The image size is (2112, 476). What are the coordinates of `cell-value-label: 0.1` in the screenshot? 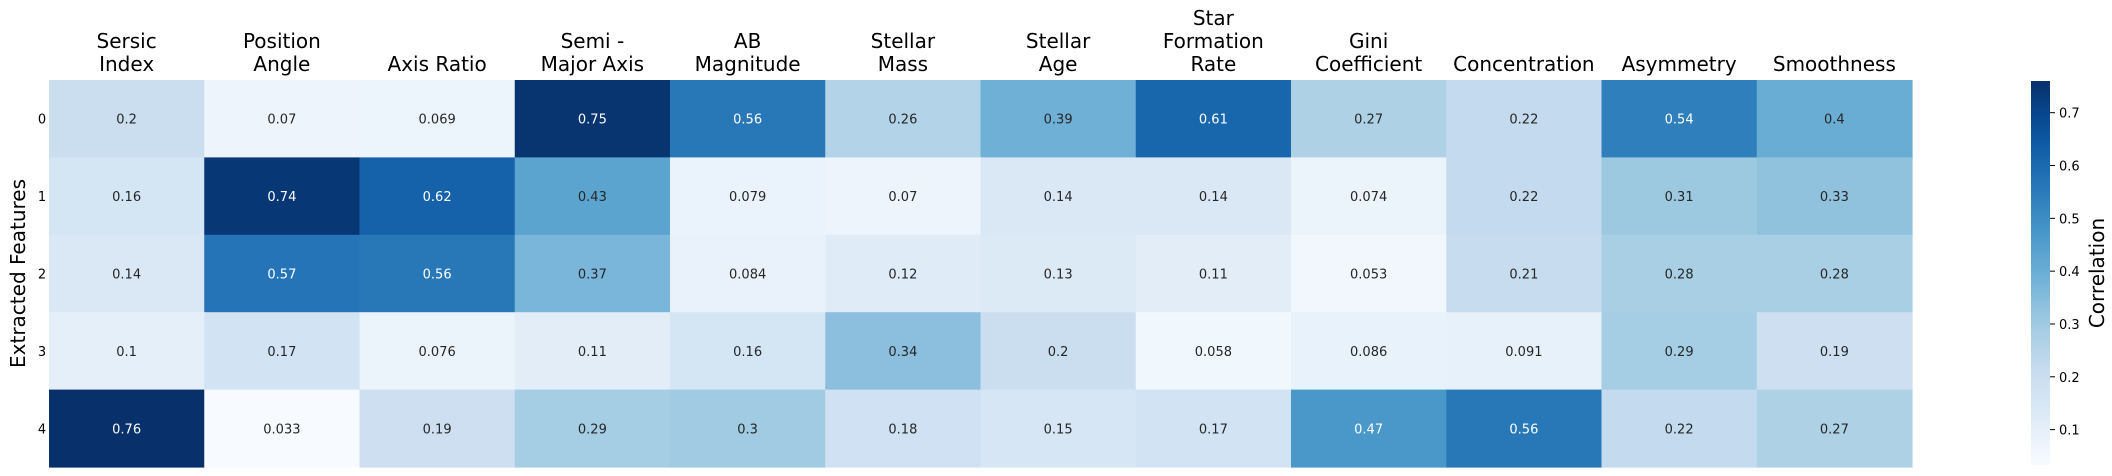 It's located at (126, 352).